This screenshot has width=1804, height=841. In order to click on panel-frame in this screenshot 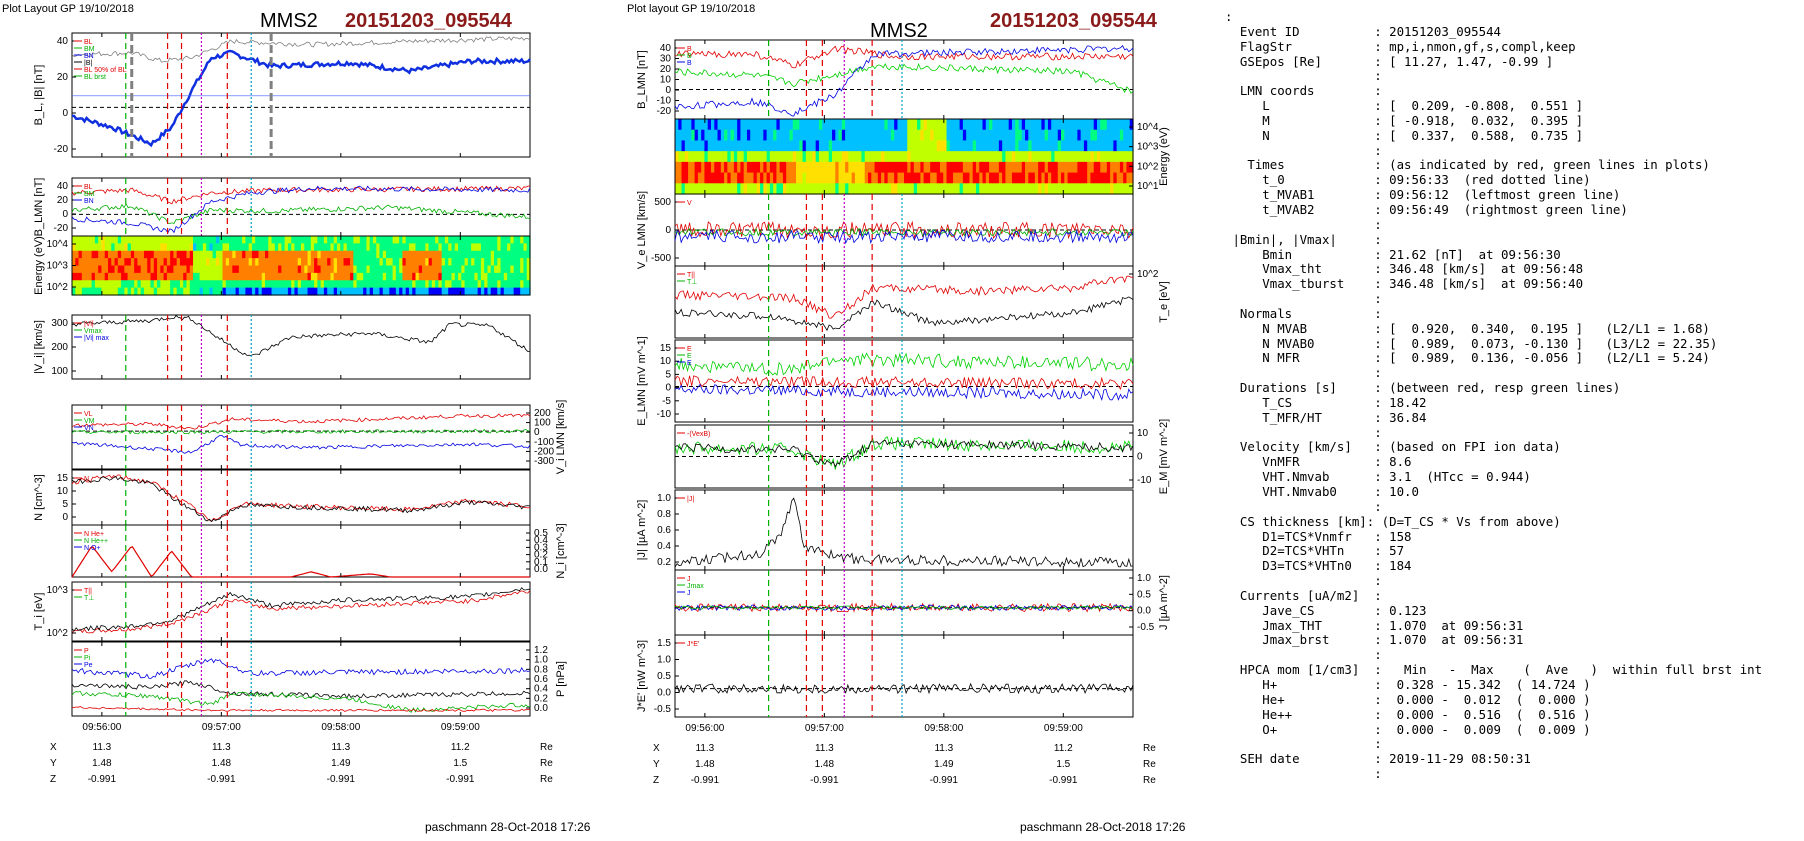, I will do `click(904, 602)`.